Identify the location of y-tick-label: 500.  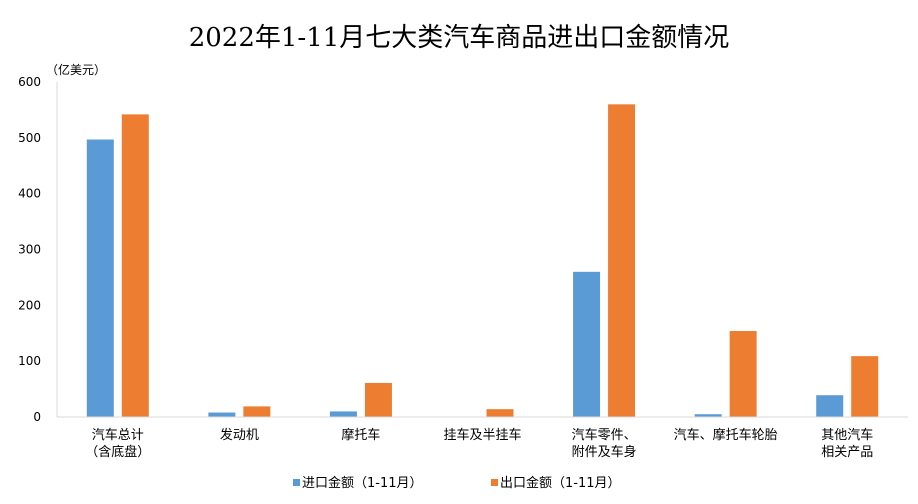
(29, 138).